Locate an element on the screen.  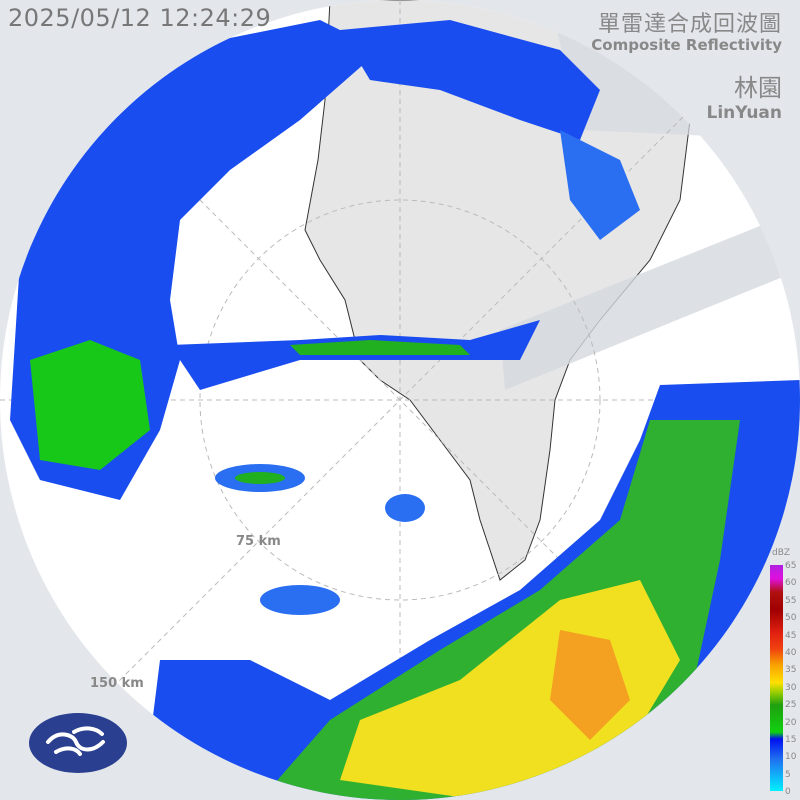
legend-tick: 15 is located at coordinates (791, 740).